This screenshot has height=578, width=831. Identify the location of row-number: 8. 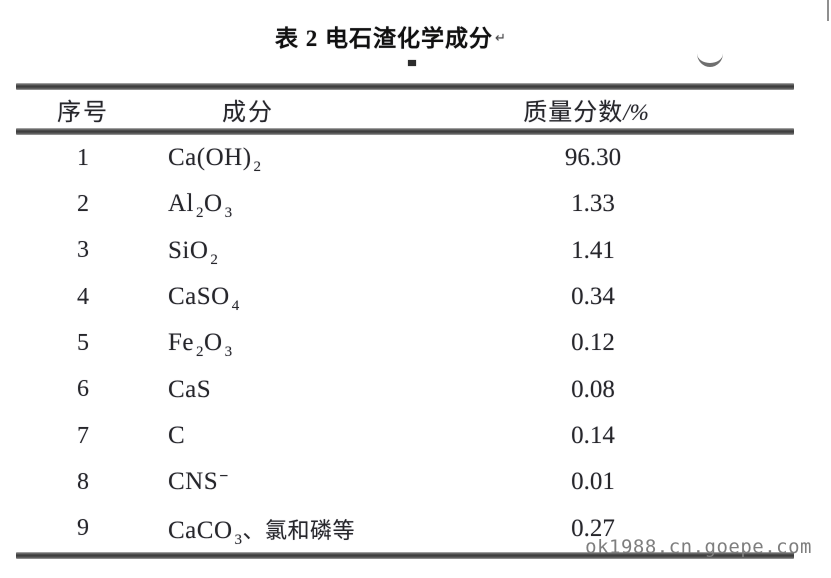
(83, 481).